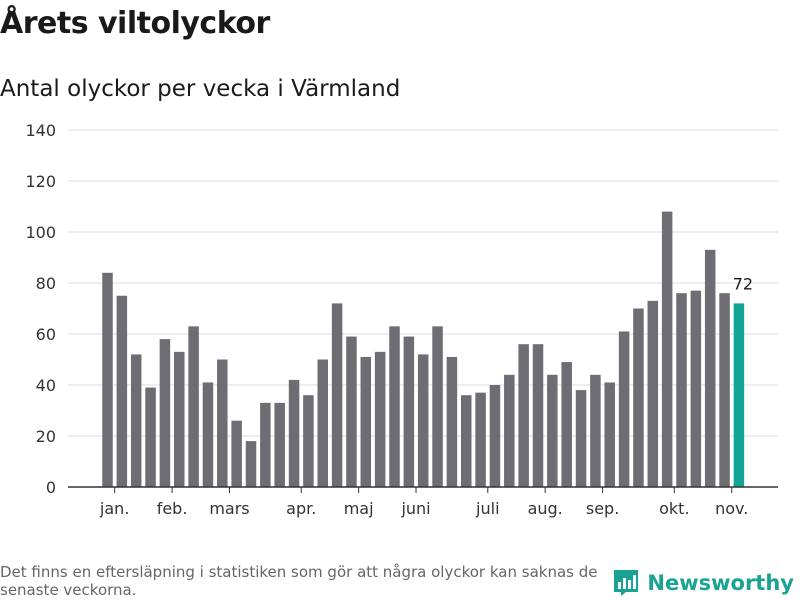 The height and width of the screenshot is (600, 800). Describe the element at coordinates (200, 89) in the screenshot. I see `chart-subtitle: Antal olyckor per vecka i Värmland` at that location.